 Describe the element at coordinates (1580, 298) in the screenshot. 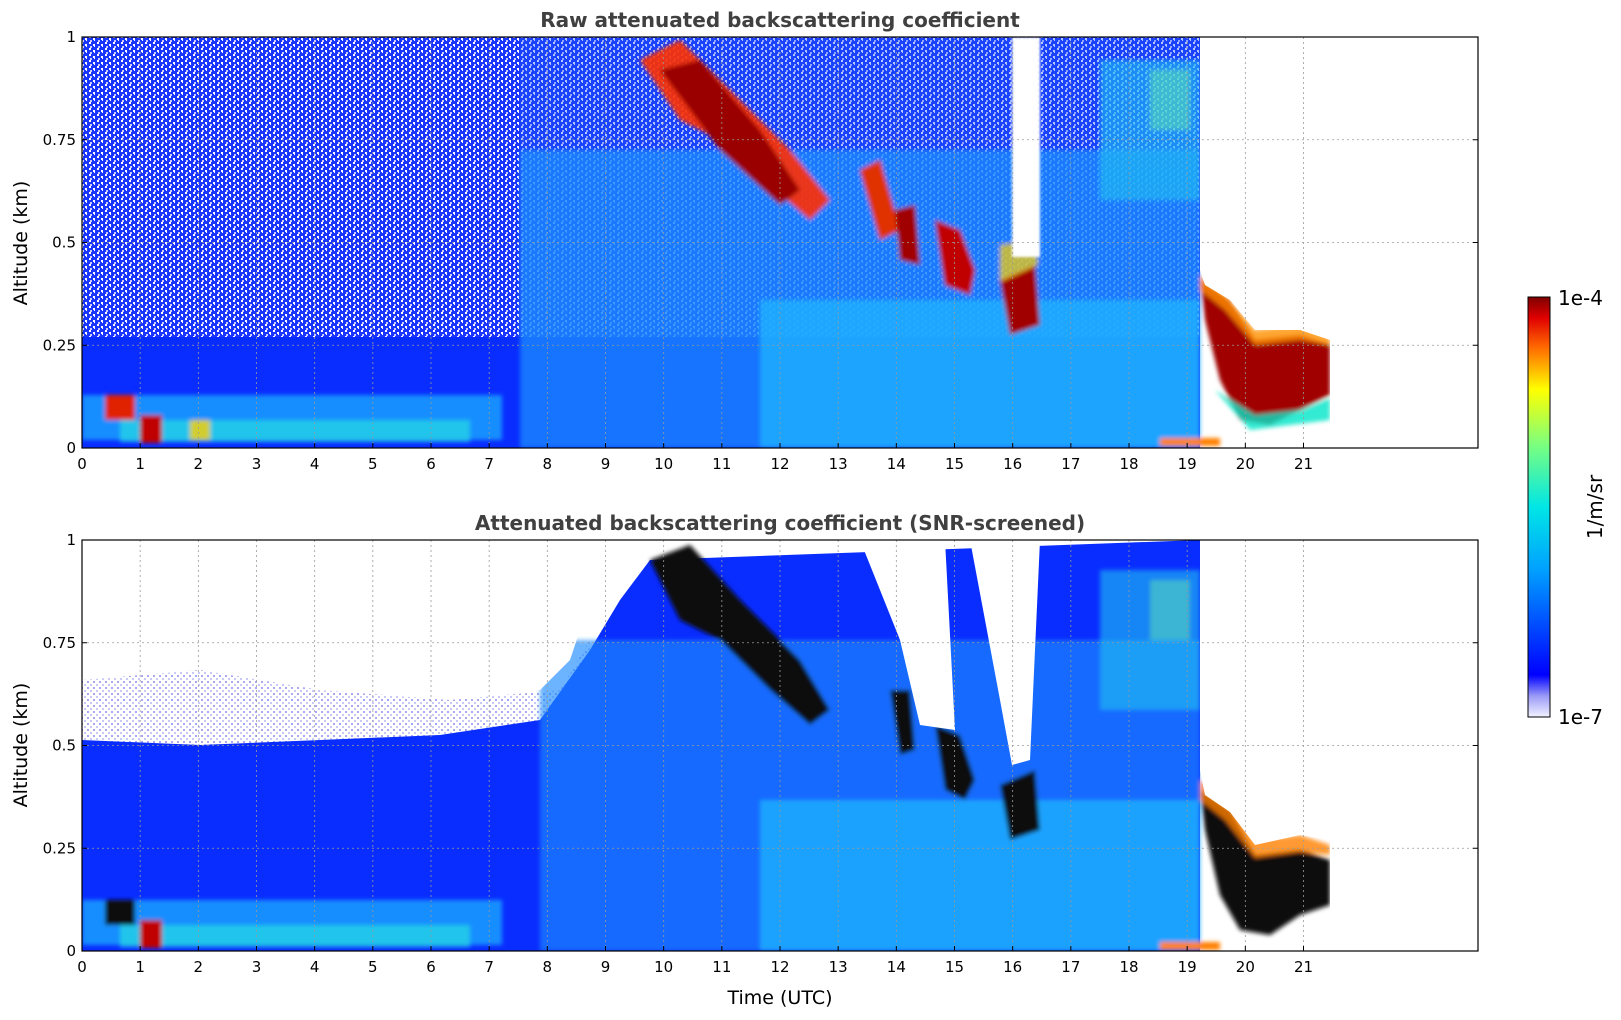

I see `colorbar-max-label: 1e-4` at that location.